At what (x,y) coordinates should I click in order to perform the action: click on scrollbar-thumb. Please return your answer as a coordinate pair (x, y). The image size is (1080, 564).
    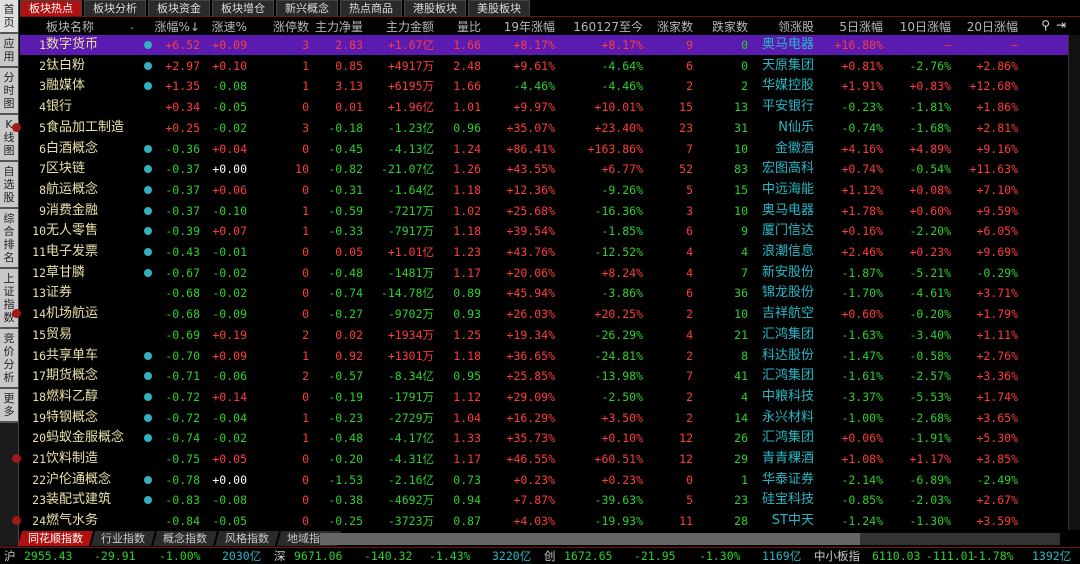
    Looking at the image, I should click on (590, 539).